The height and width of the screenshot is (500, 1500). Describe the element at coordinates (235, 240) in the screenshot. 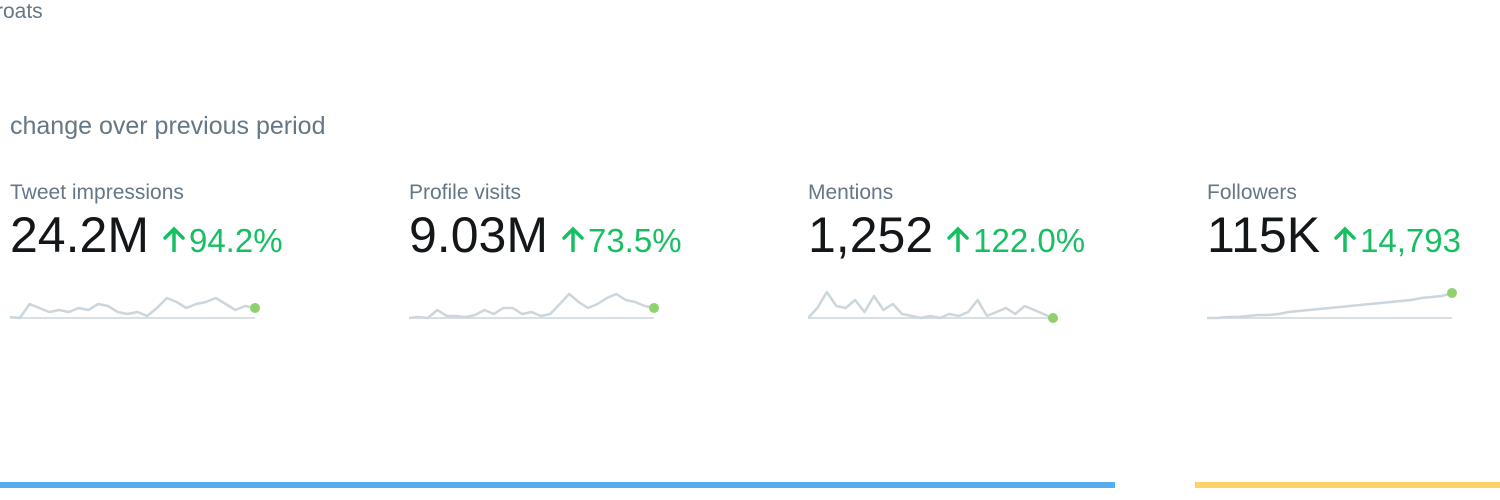

I see `change-text: 94.2%` at that location.